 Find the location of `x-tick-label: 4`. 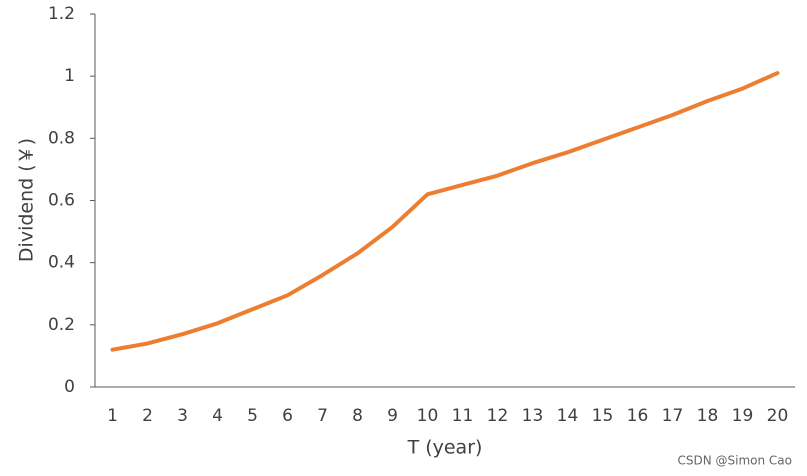

x-tick-label: 4 is located at coordinates (217, 416).